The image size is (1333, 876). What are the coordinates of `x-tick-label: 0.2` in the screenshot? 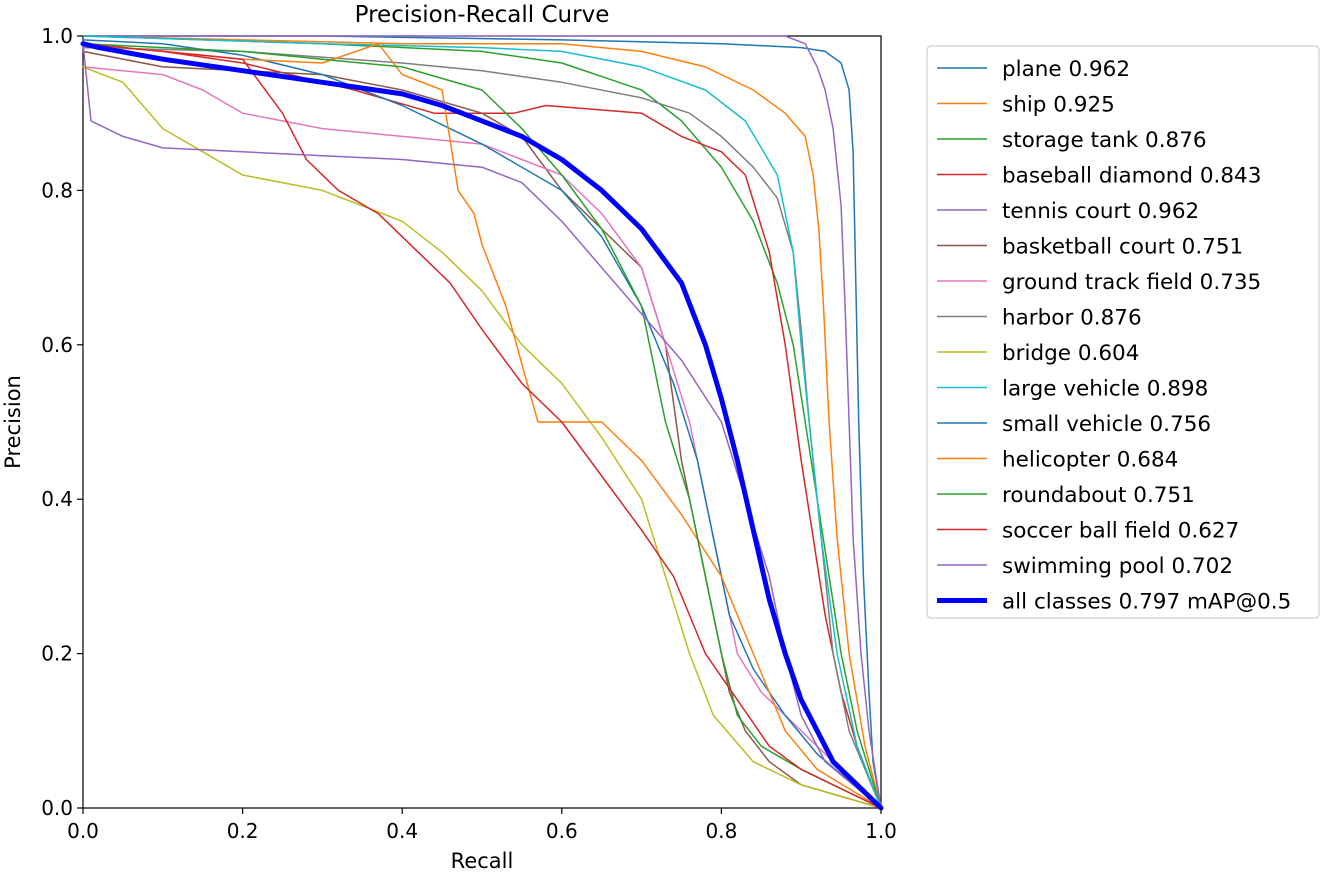 It's located at (243, 831).